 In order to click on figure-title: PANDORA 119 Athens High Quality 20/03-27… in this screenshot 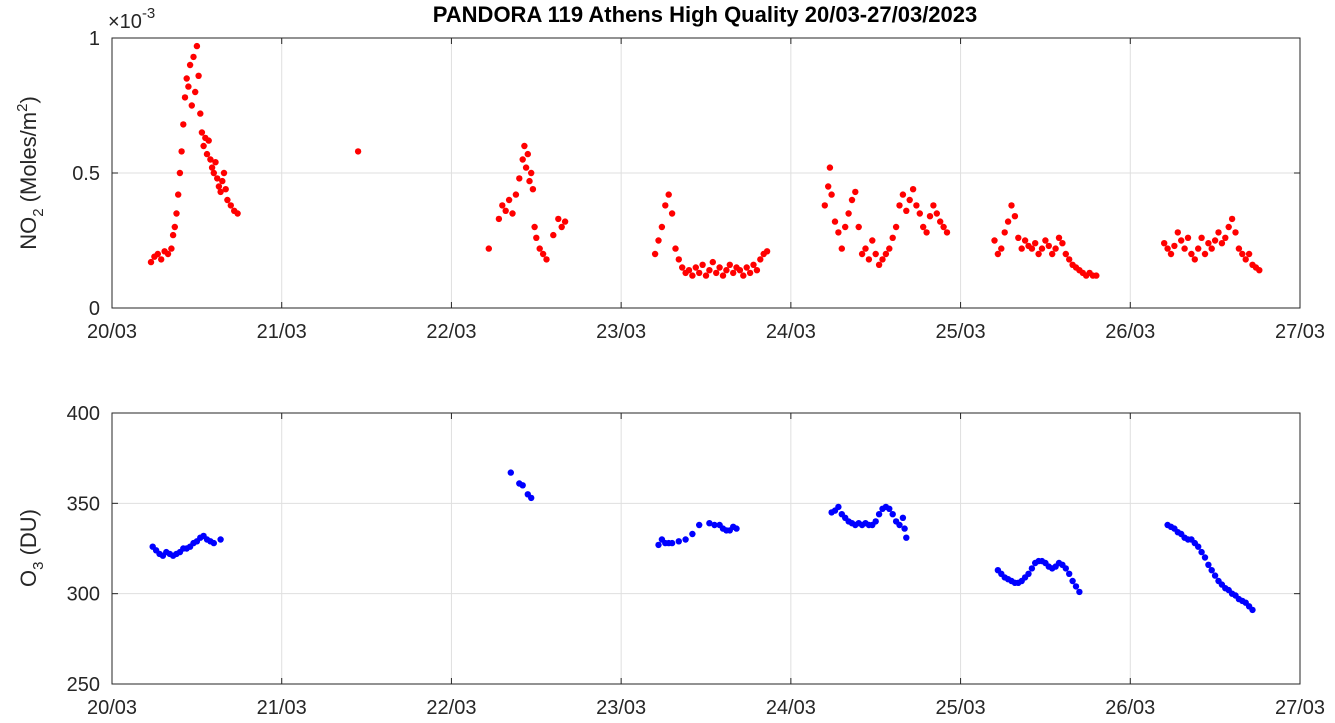, I will do `click(705, 14)`.